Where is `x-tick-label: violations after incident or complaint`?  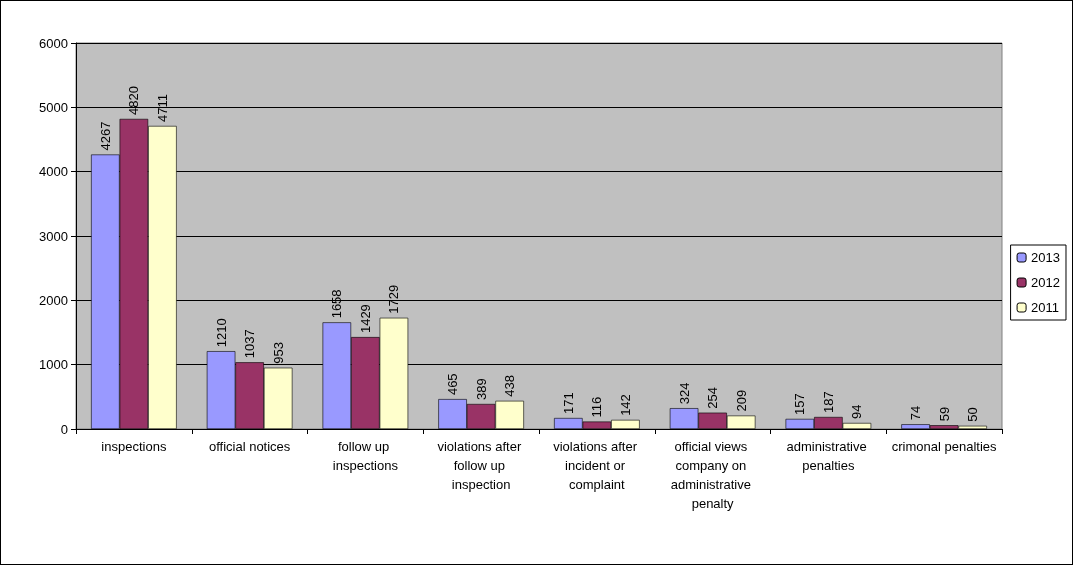 x-tick-label: violations after incident or complaint is located at coordinates (597, 465).